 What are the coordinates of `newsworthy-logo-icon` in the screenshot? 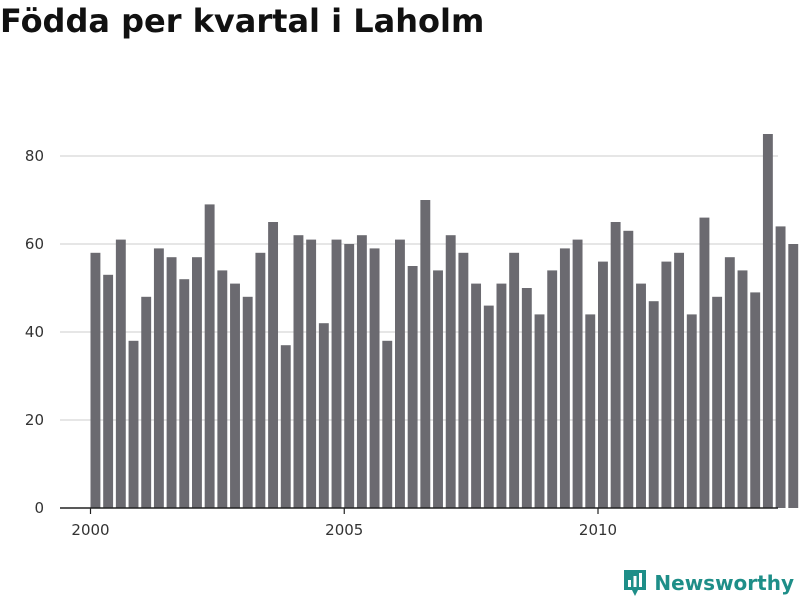 It's located at (635, 583).